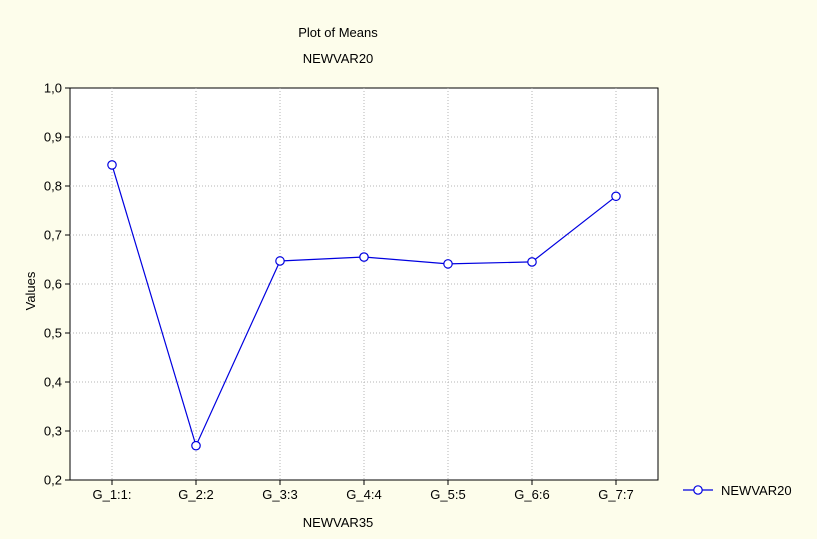  What do you see at coordinates (756, 490) in the screenshot?
I see `legend-label-newvar20: NEWVAR20` at bounding box center [756, 490].